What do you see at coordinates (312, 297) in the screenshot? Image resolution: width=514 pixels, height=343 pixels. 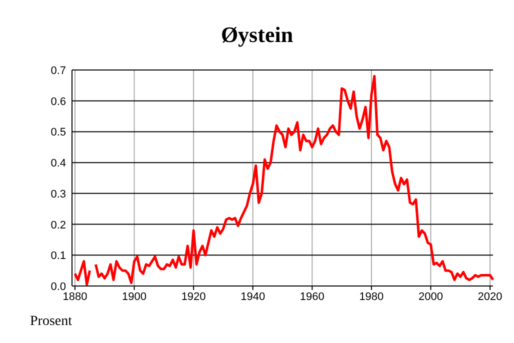 I see `x-tick-label: 1960` at bounding box center [312, 297].